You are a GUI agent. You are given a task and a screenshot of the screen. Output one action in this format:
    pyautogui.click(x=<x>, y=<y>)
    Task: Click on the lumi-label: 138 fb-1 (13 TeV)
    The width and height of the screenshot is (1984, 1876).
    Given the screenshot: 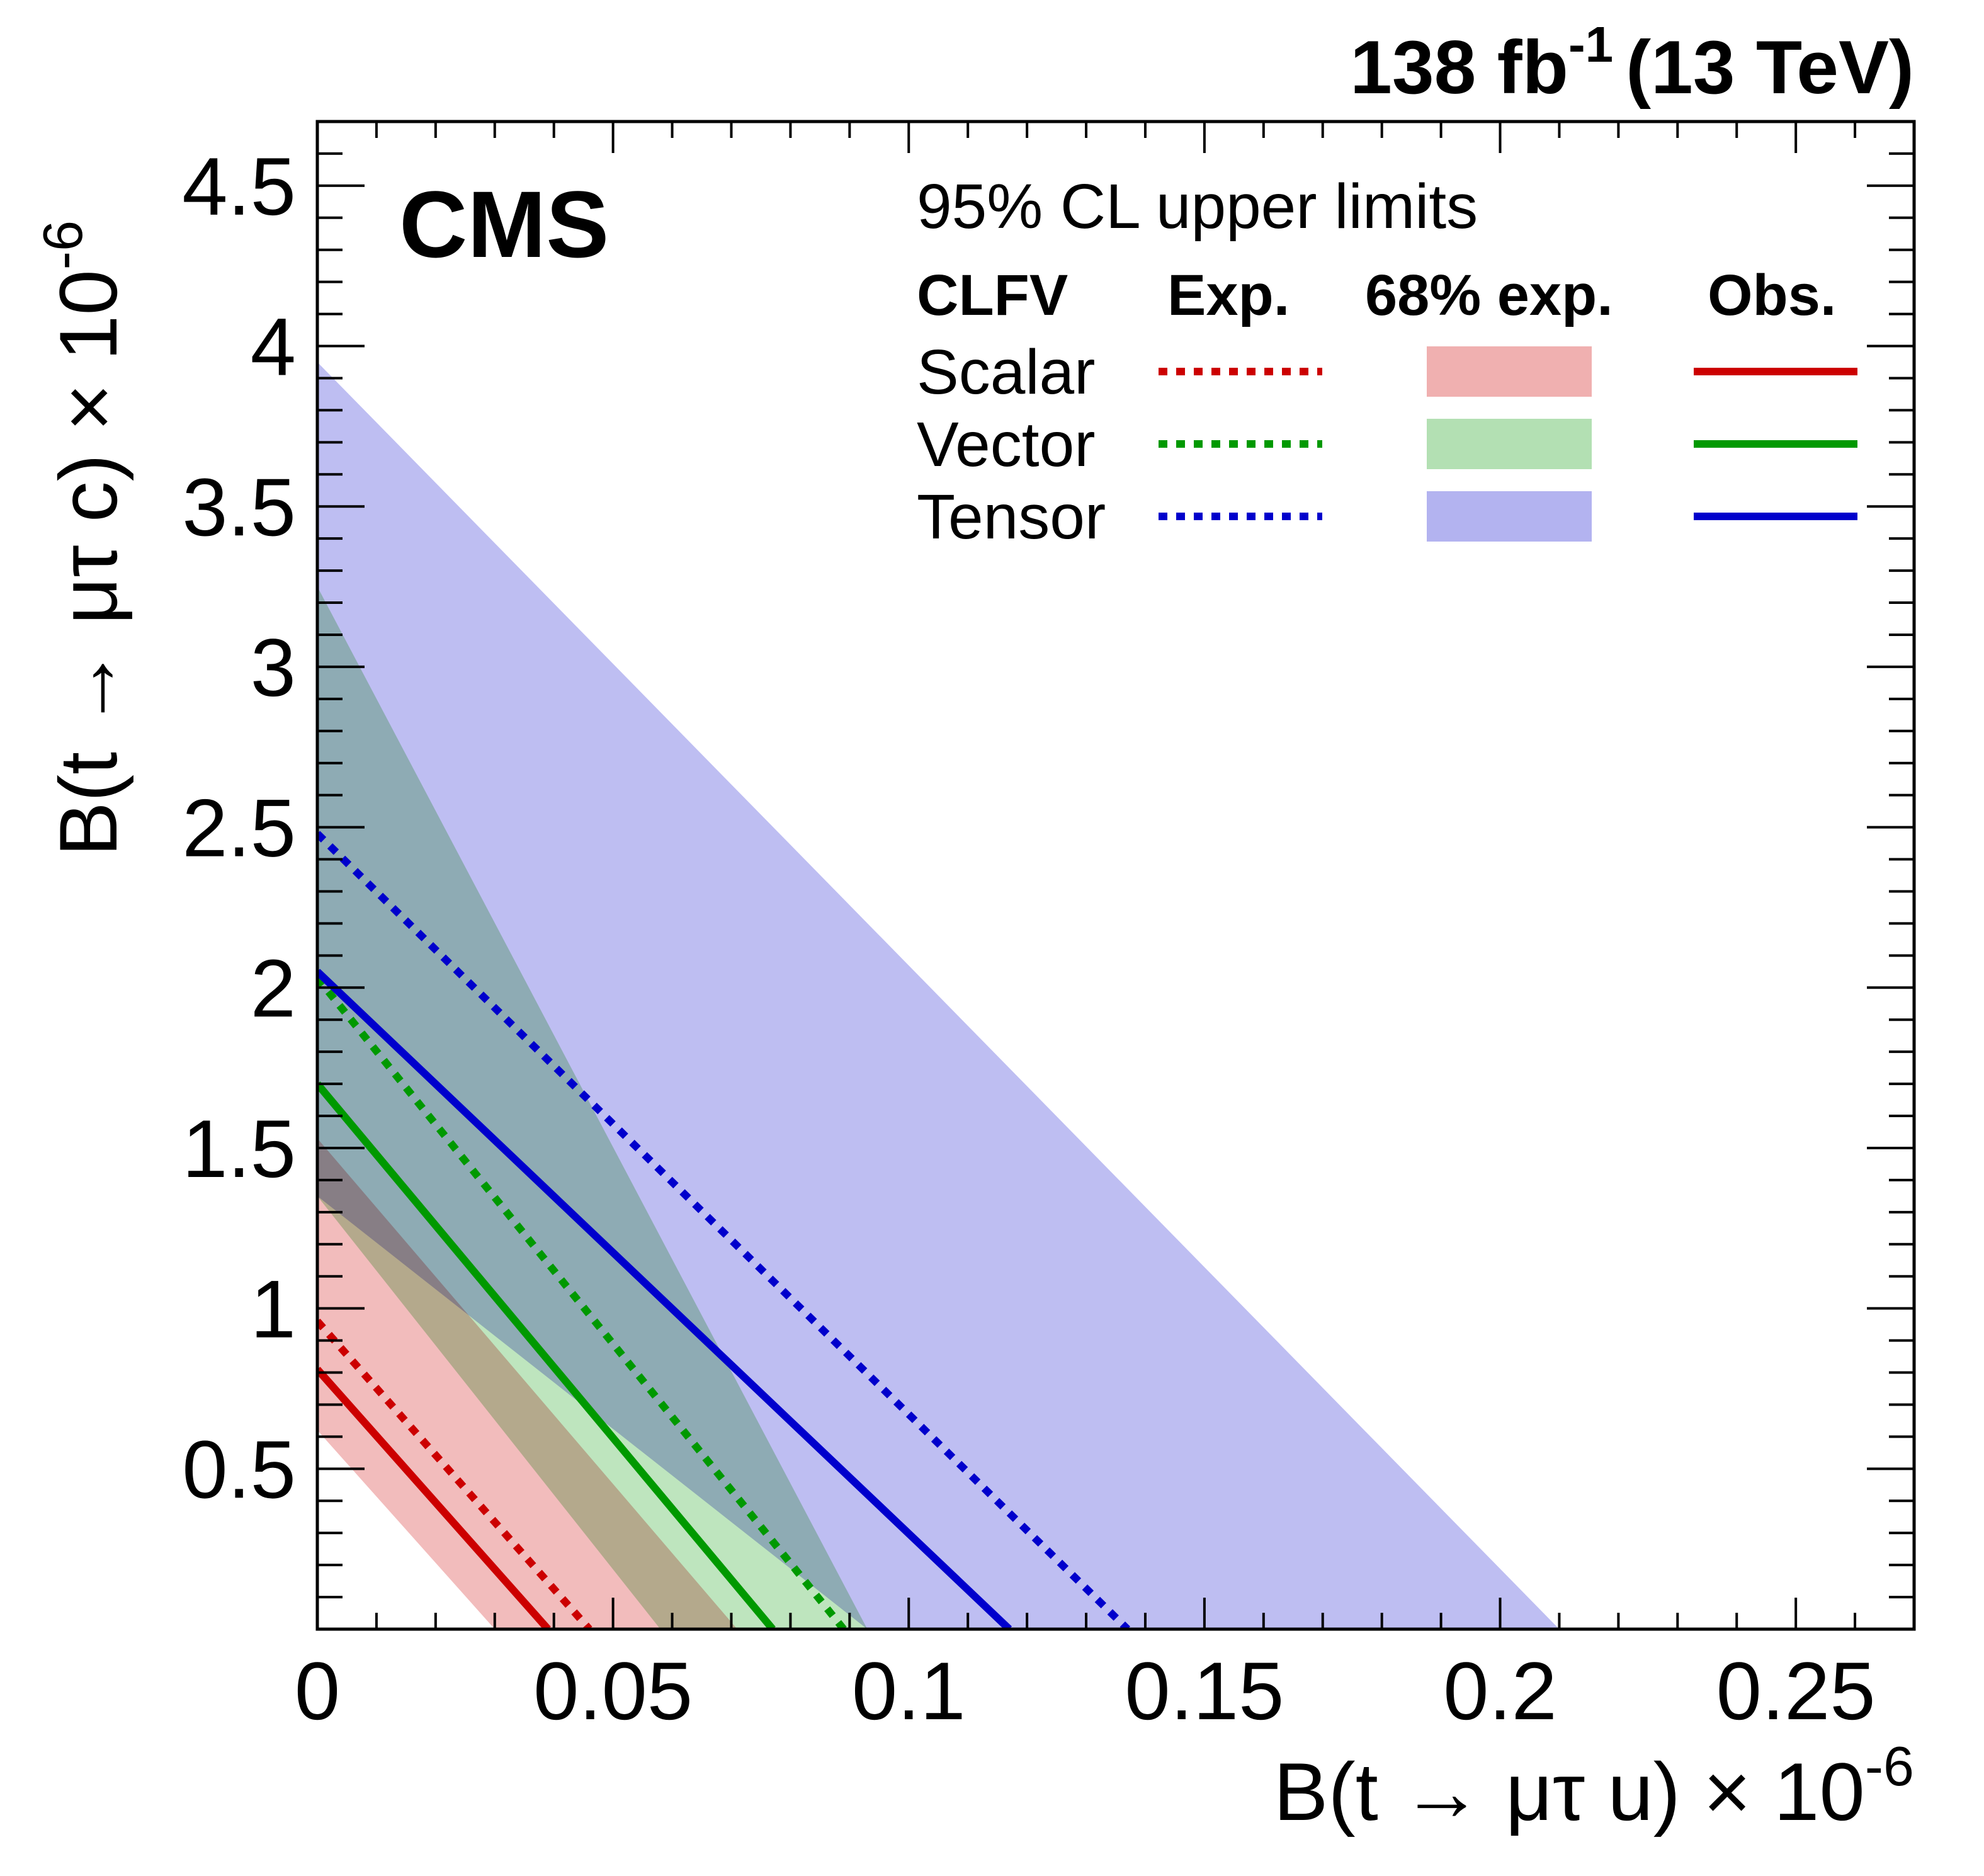 What is the action you would take?
    pyautogui.click(x=1632, y=63)
    